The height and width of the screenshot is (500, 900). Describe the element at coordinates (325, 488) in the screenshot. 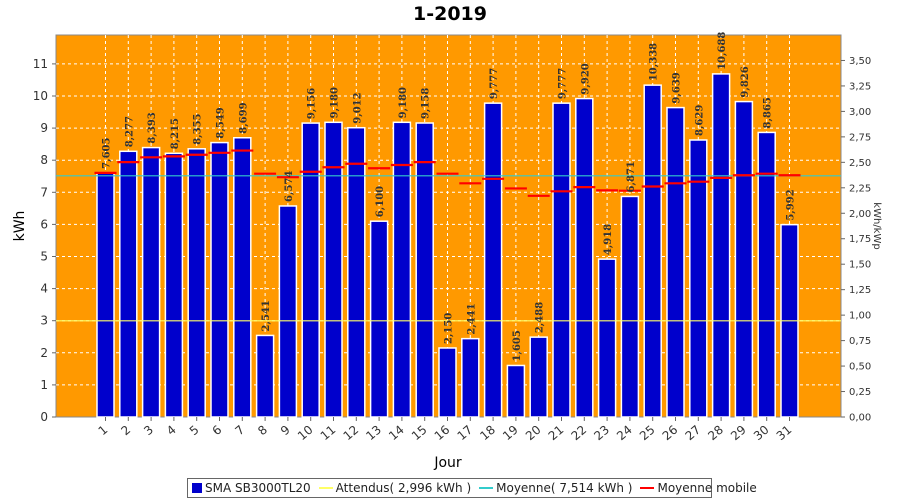

I see `legend-swatch-expected` at that location.